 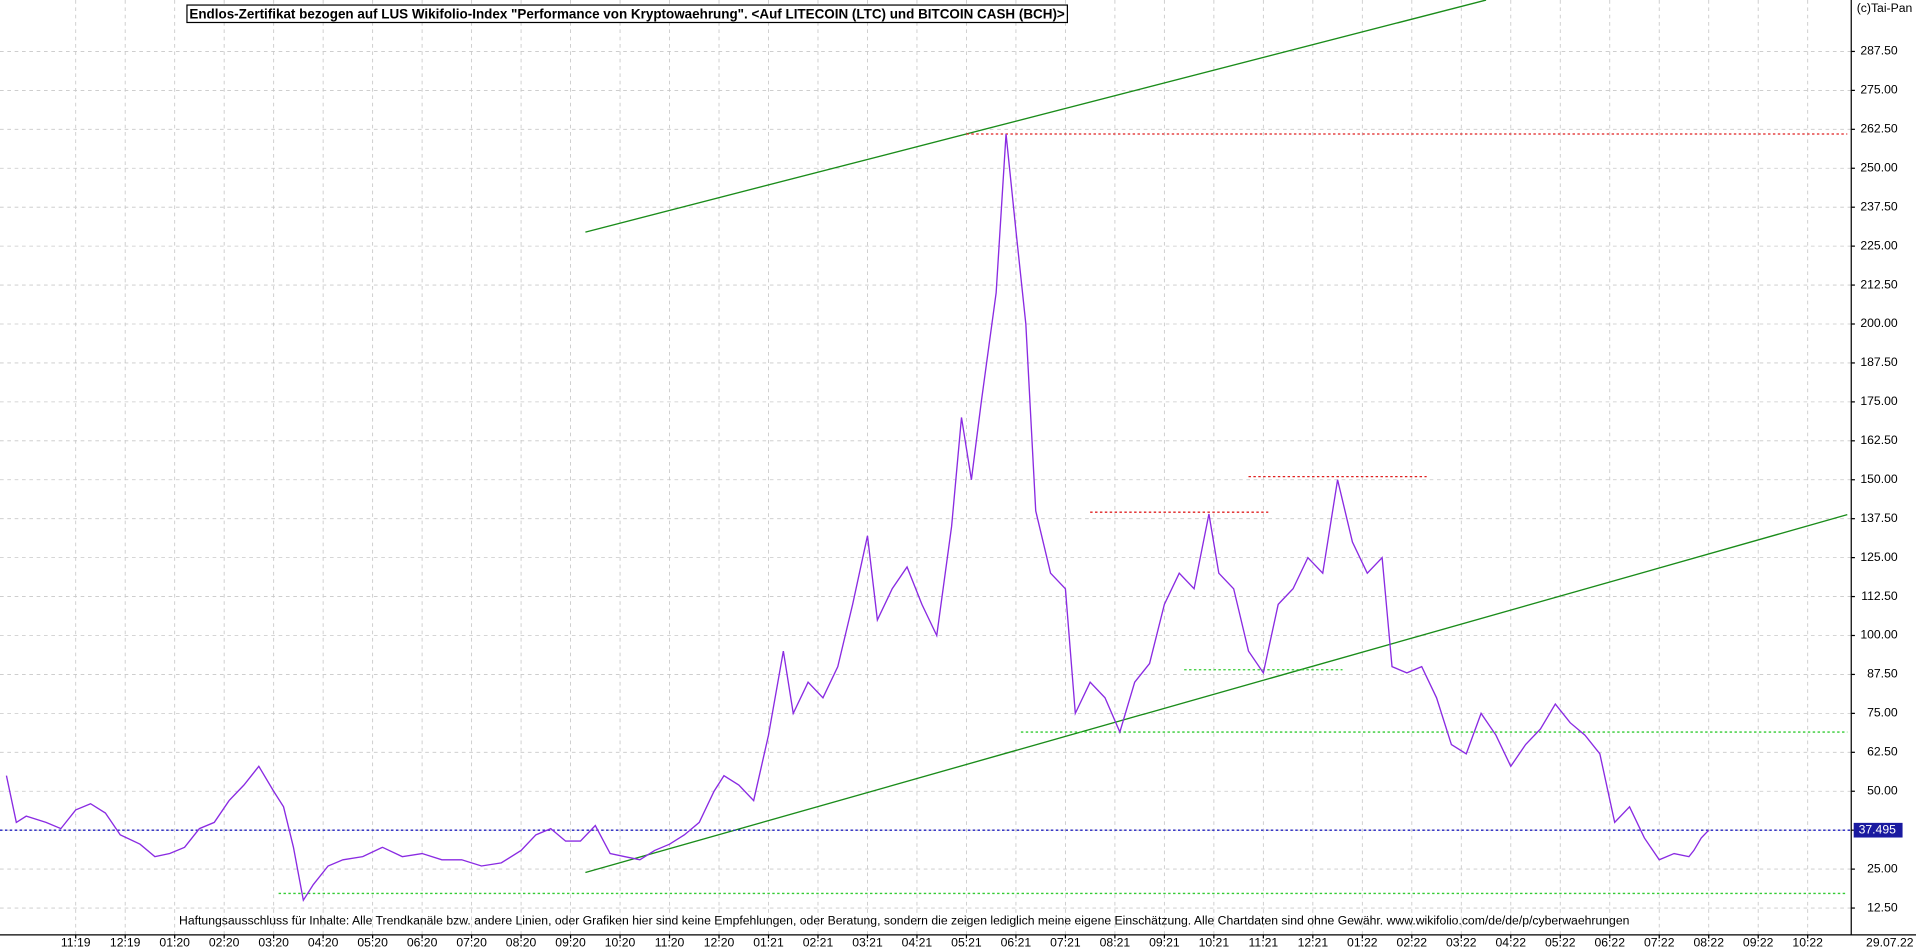 What do you see at coordinates (1879, 401) in the screenshot?
I see `y-tick-label: 175.00` at bounding box center [1879, 401].